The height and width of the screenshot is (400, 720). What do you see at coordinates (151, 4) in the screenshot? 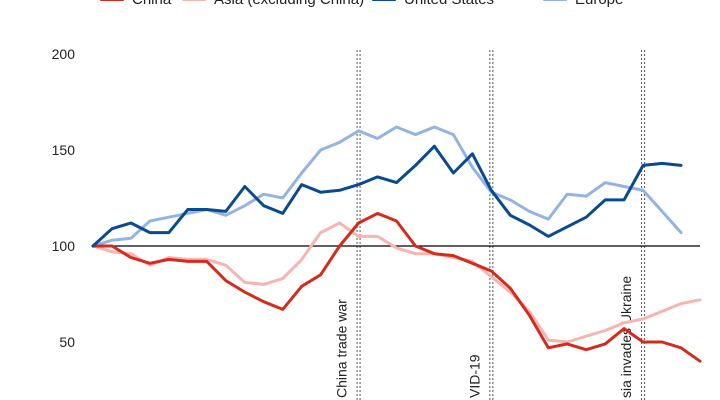
I see `legend-label: China` at bounding box center [151, 4].